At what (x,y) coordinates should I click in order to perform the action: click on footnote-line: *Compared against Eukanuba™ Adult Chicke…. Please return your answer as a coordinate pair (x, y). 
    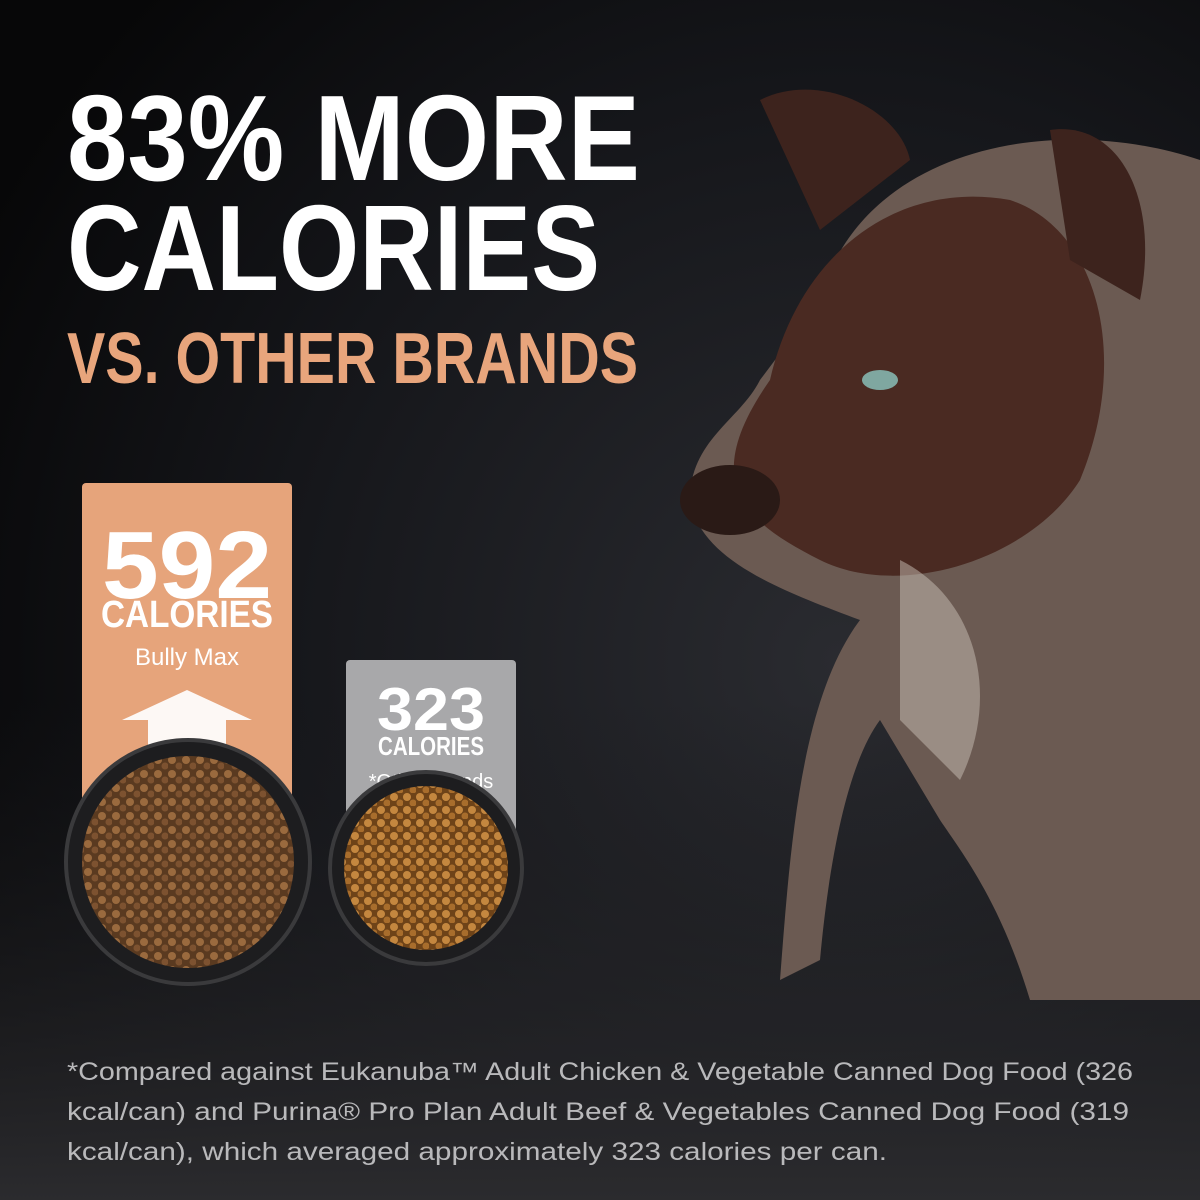
    Looking at the image, I should click on (600, 1072).